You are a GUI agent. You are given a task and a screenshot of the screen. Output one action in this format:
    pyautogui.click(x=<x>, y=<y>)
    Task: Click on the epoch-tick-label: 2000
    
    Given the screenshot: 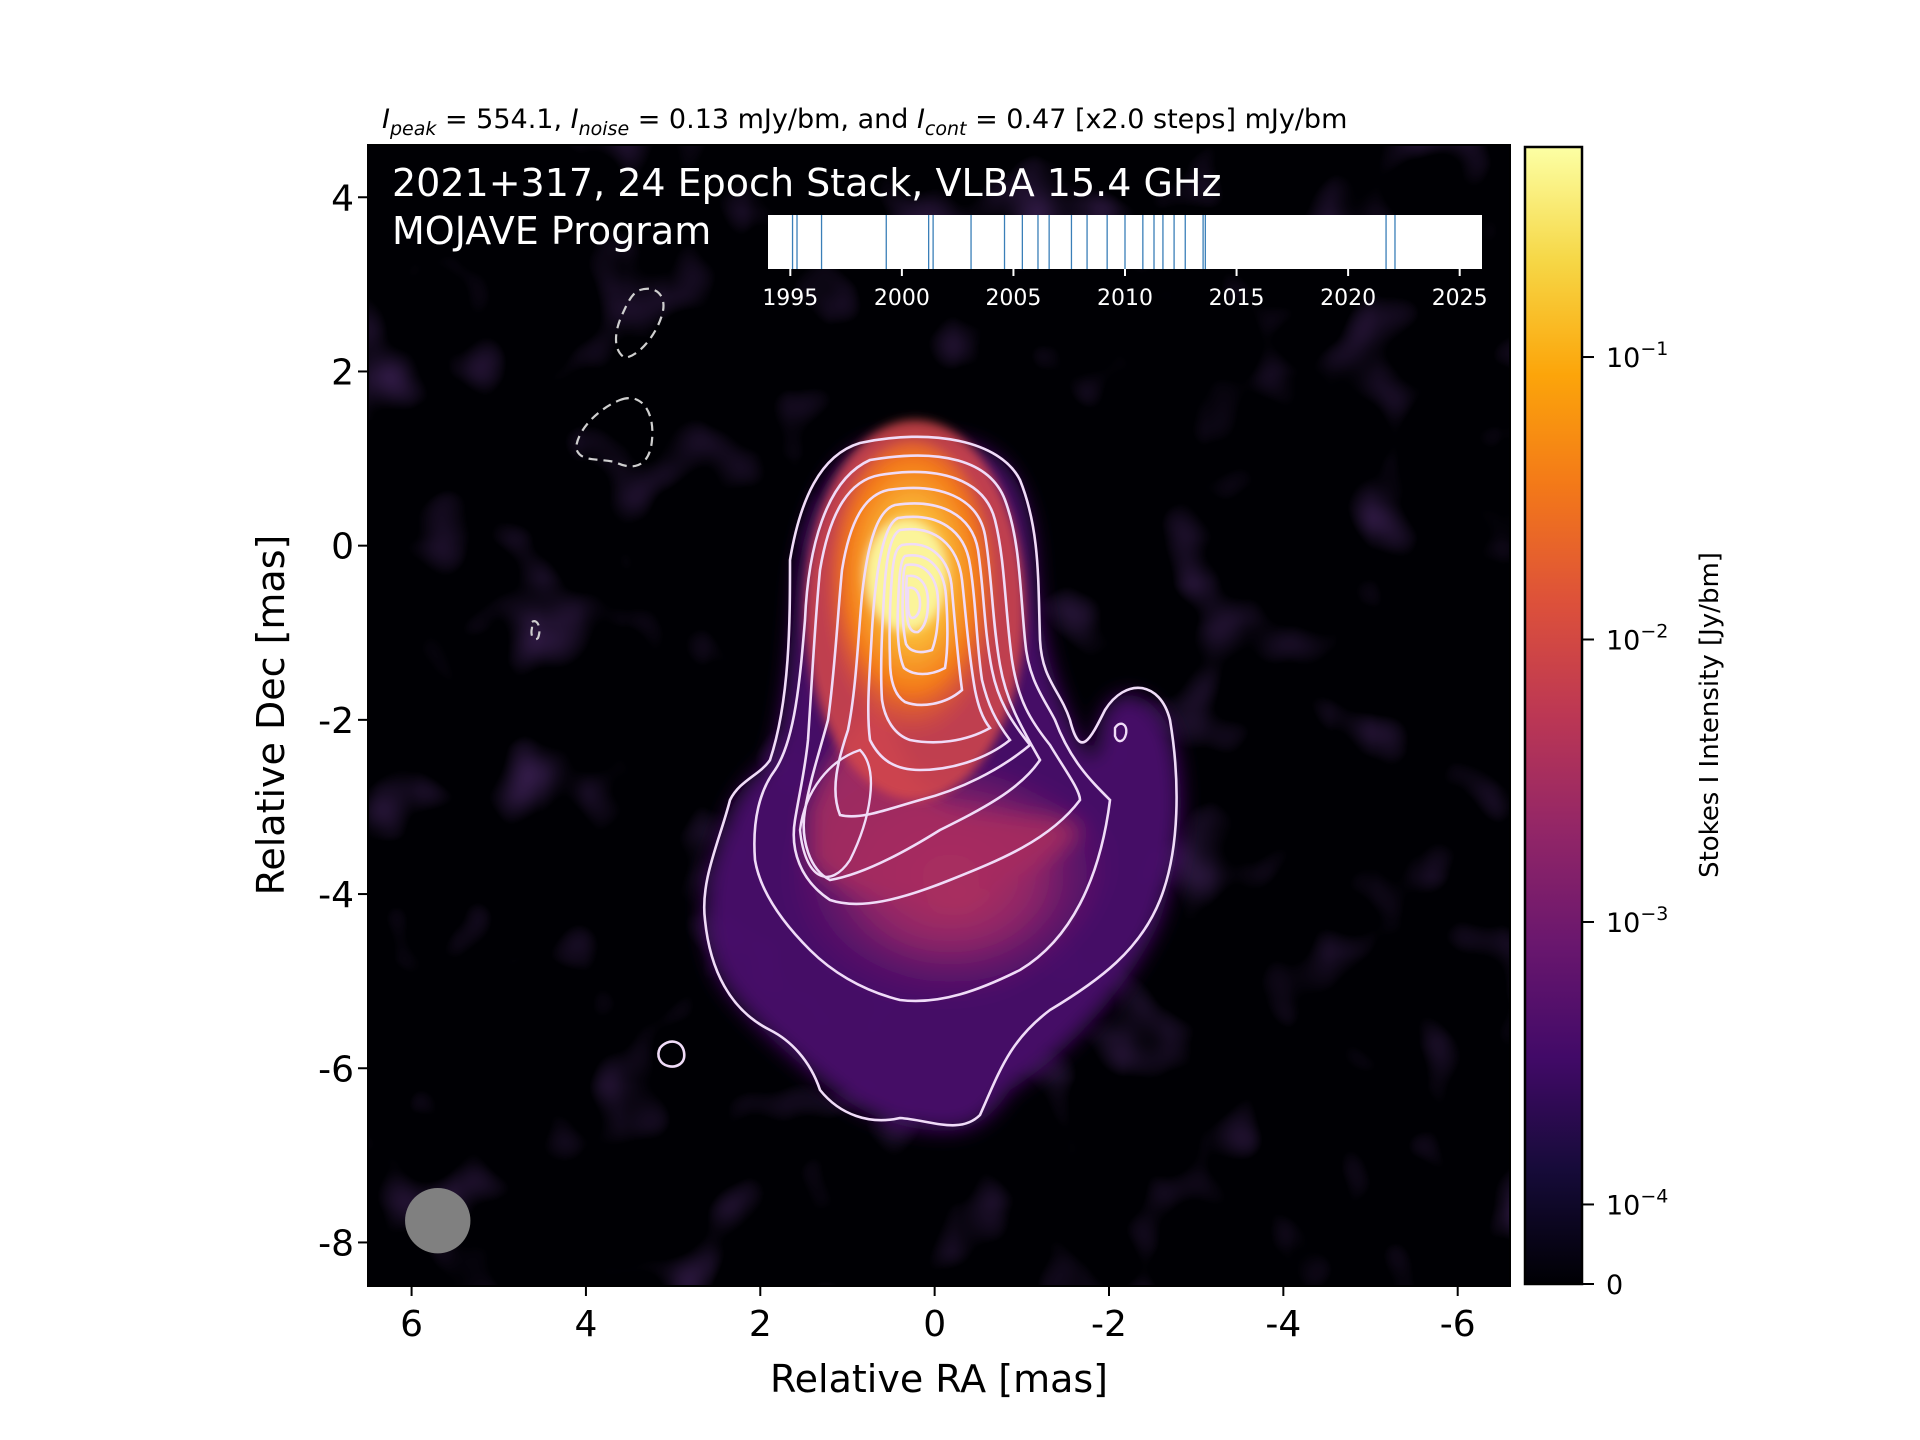 What is the action you would take?
    pyautogui.click(x=902, y=298)
    